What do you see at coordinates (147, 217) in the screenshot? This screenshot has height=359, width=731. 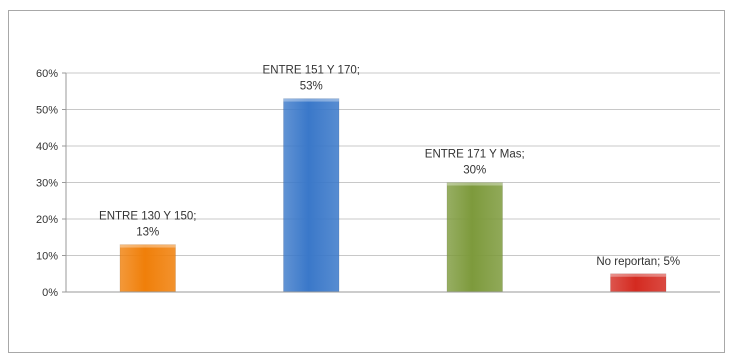 I see `data-label: ENTRE 130 Y 150;` at bounding box center [147, 217].